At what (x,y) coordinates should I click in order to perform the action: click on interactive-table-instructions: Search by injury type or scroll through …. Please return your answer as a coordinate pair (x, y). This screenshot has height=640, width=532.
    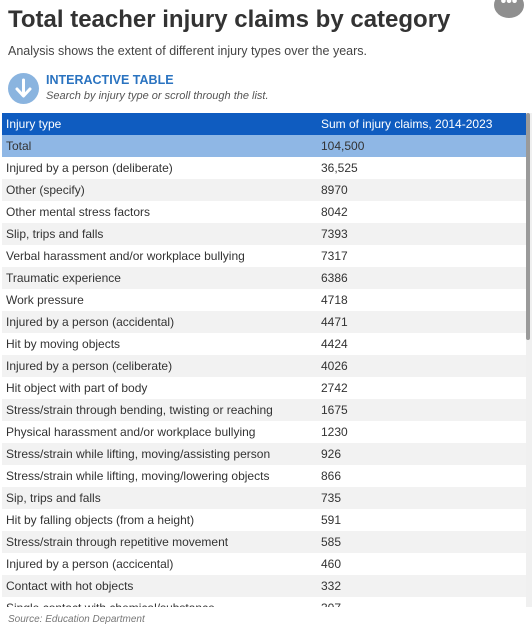
    Looking at the image, I should click on (157, 96).